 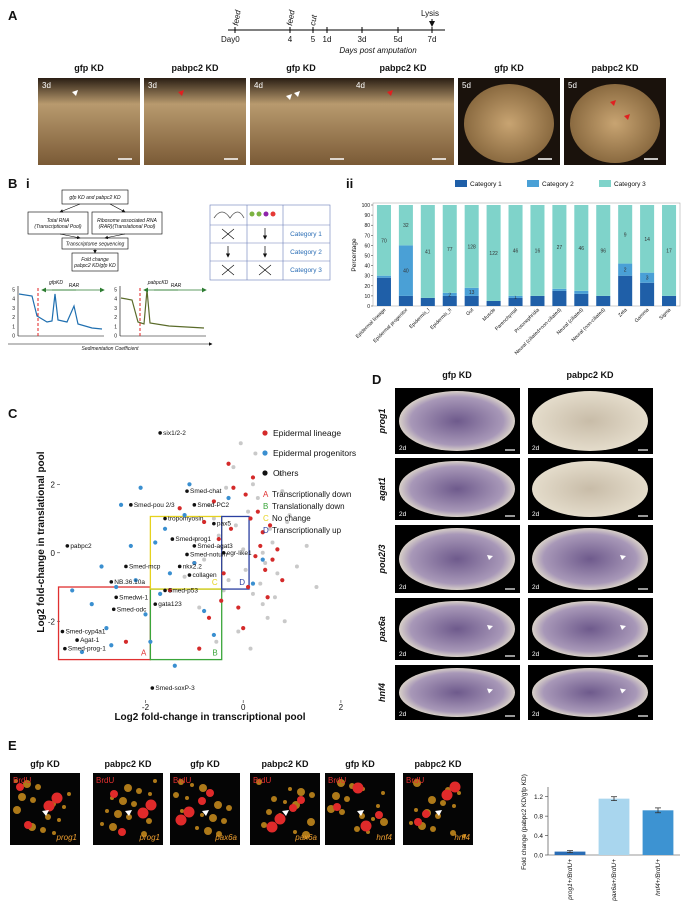 I want to click on profile-tick-label: 1, so click(x=13, y=327).